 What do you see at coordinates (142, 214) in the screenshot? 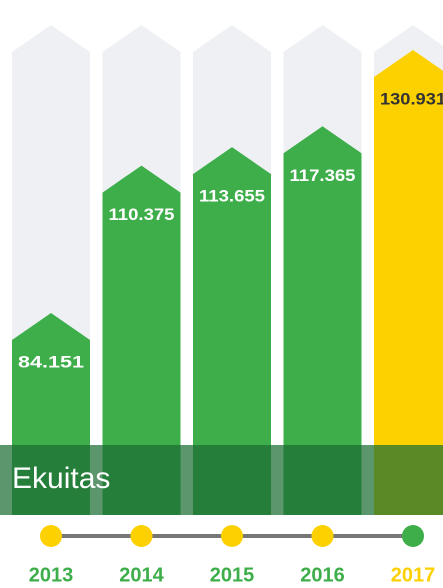
I see `value-label: 110.375` at bounding box center [142, 214].